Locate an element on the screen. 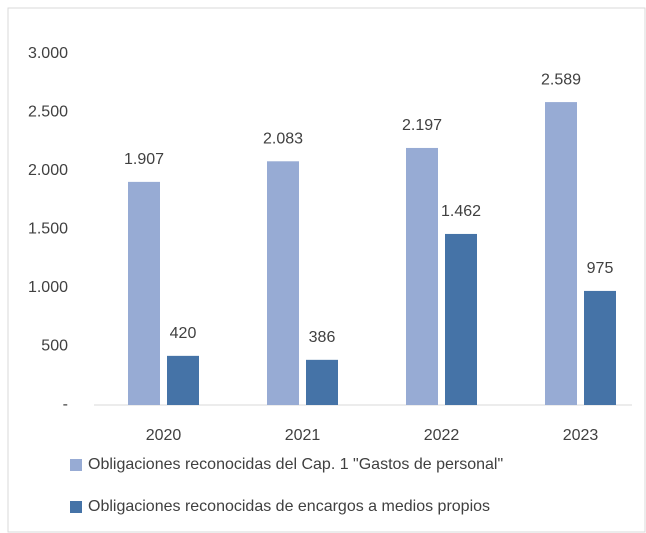 The image size is (646, 533). data-label: 975 is located at coordinates (600, 268).